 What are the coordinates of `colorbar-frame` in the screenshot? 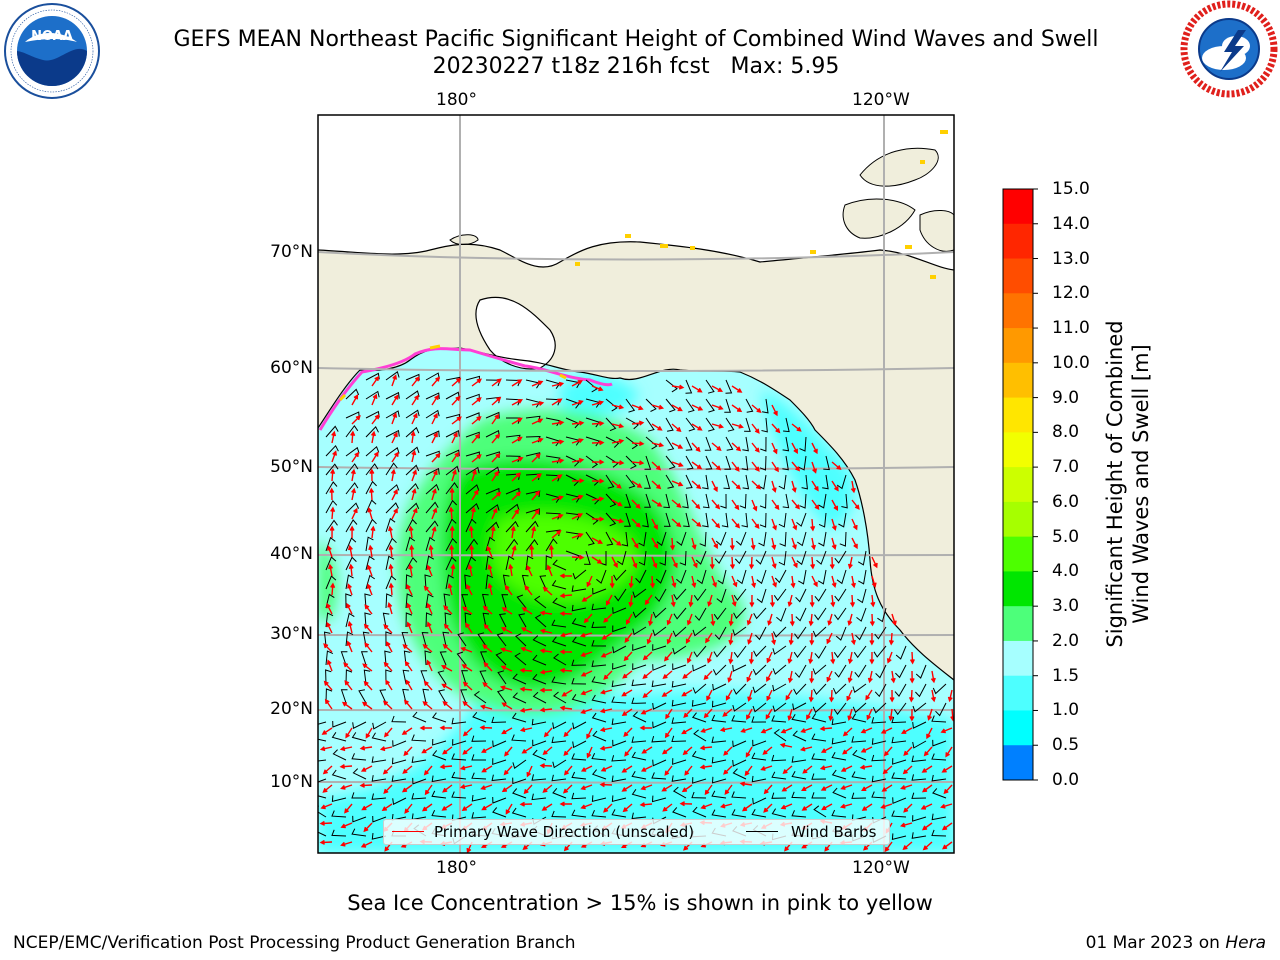 It's located at (1018, 484).